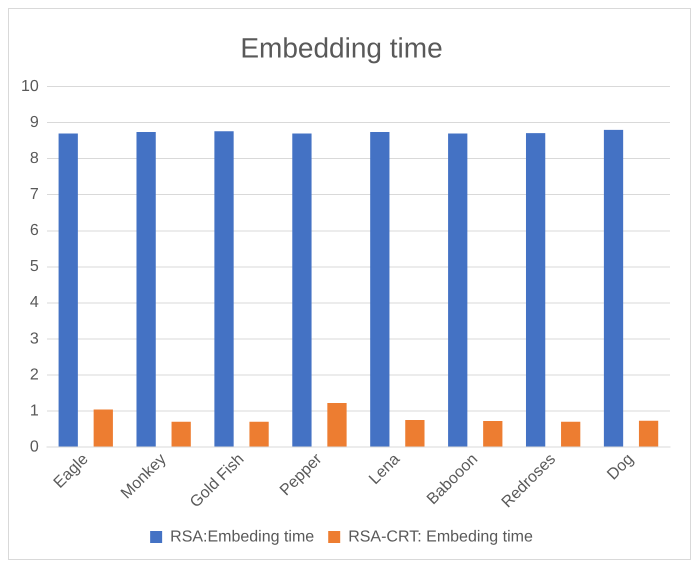  What do you see at coordinates (34, 303) in the screenshot?
I see `y-tick-label: 4` at bounding box center [34, 303].